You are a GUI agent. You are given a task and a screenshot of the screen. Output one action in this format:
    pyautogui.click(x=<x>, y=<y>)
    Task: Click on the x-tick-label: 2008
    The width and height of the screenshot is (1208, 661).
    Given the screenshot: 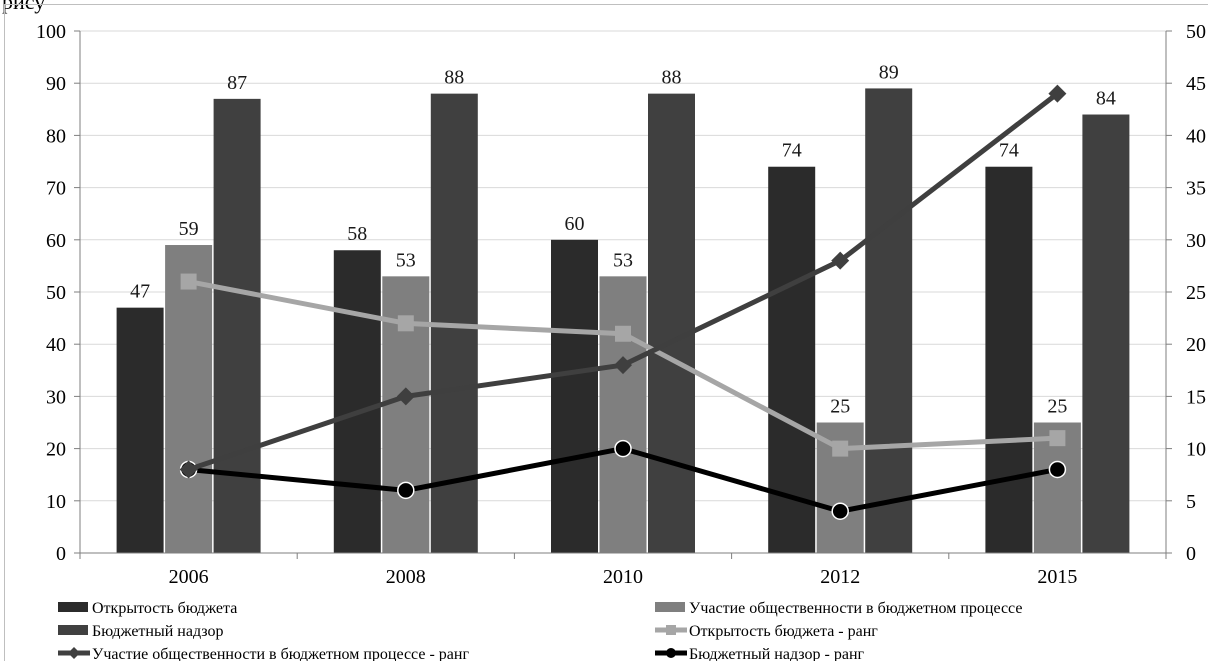 What is the action you would take?
    pyautogui.click(x=406, y=577)
    